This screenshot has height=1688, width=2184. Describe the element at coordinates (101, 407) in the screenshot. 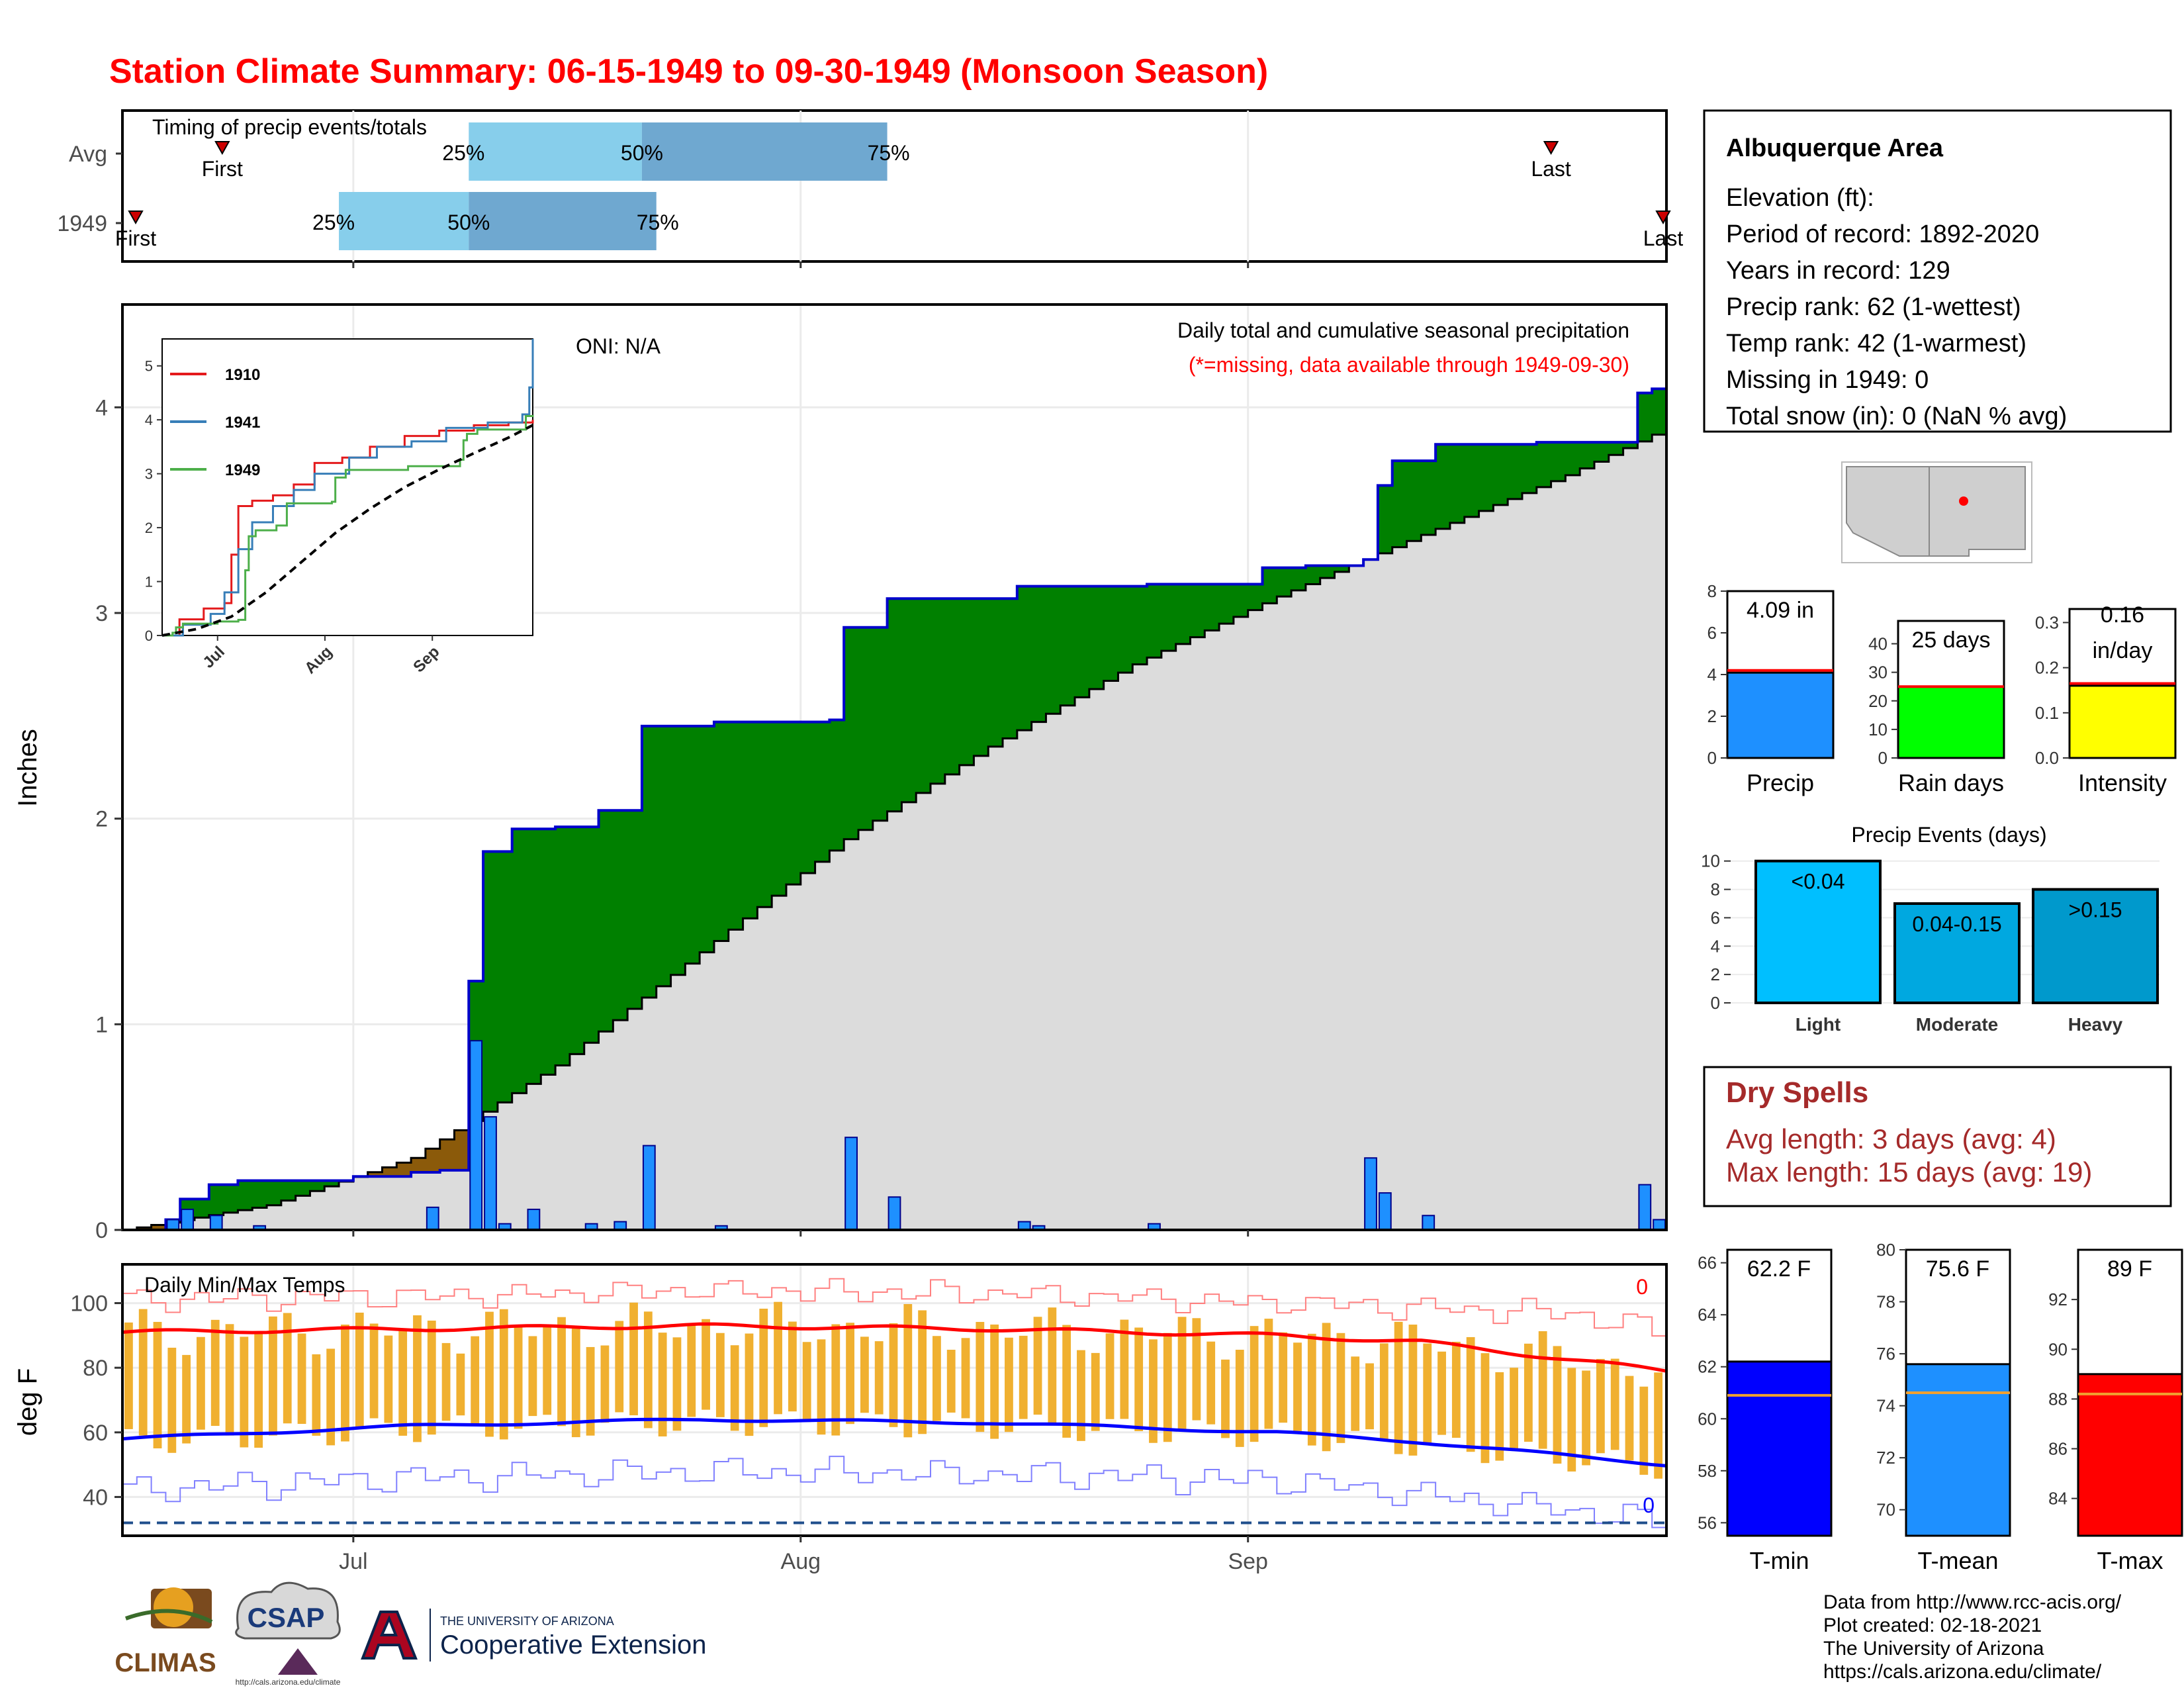

I see `precip-y-tick-label: 4` at that location.